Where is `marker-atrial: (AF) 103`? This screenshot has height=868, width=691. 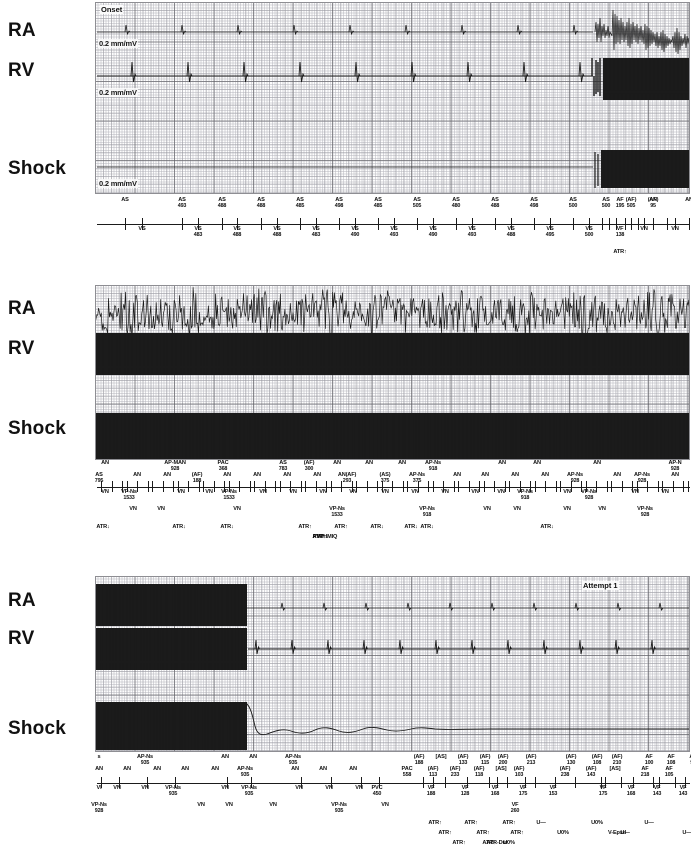
marker-atrial: (AF) 103 is located at coordinates (519, 772).